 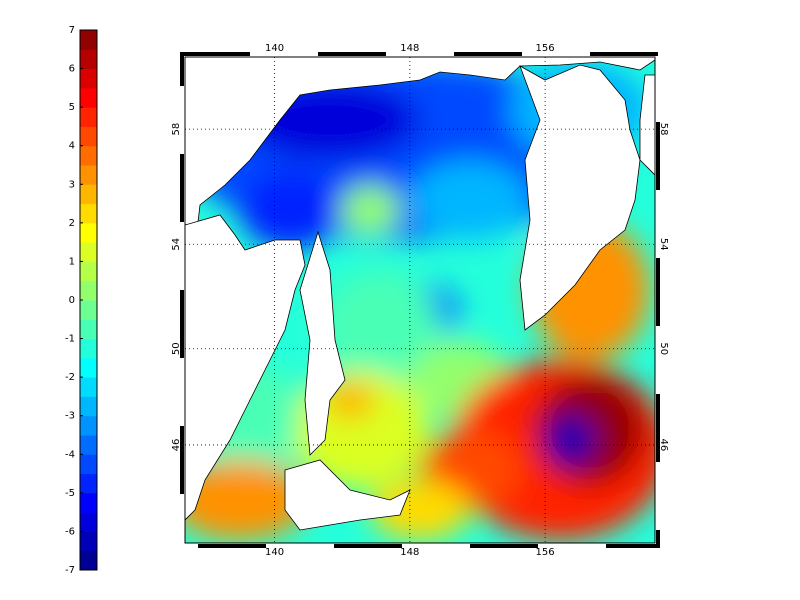 I want to click on colorbar-tick-label: 1, so click(x=72, y=261).